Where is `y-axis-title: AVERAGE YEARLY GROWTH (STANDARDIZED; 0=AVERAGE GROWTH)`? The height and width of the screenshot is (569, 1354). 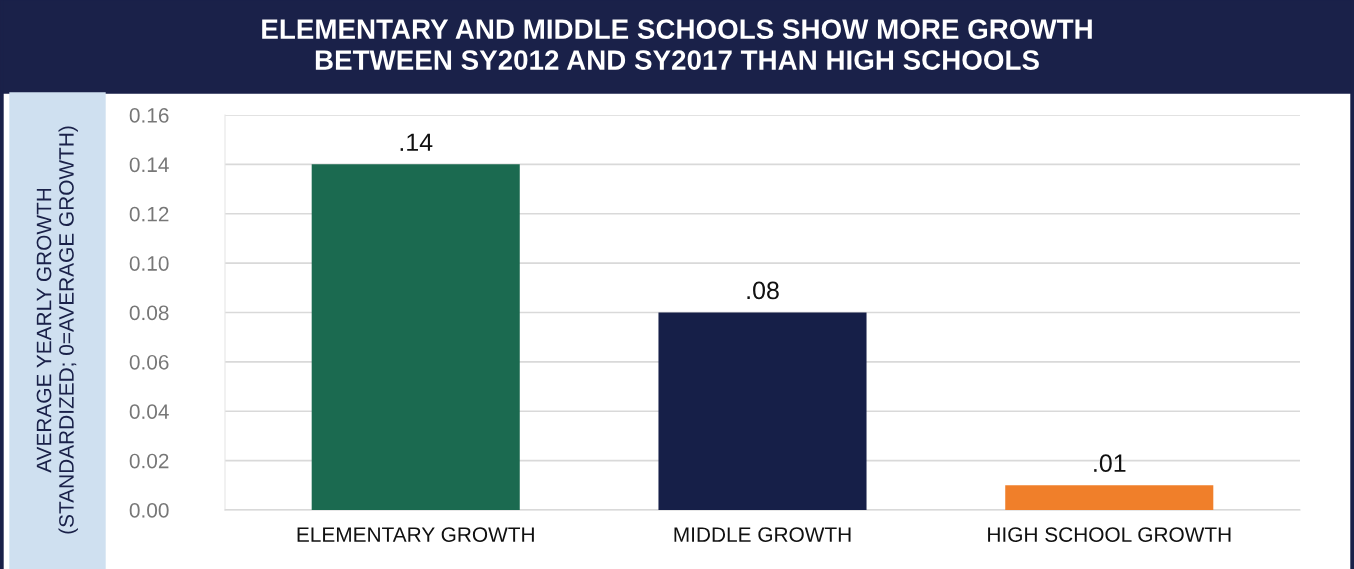
y-axis-title: AVERAGE YEARLY GROWTH (STANDARDIZED; 0=AVERAGE GROWTH) is located at coordinates (57, 330).